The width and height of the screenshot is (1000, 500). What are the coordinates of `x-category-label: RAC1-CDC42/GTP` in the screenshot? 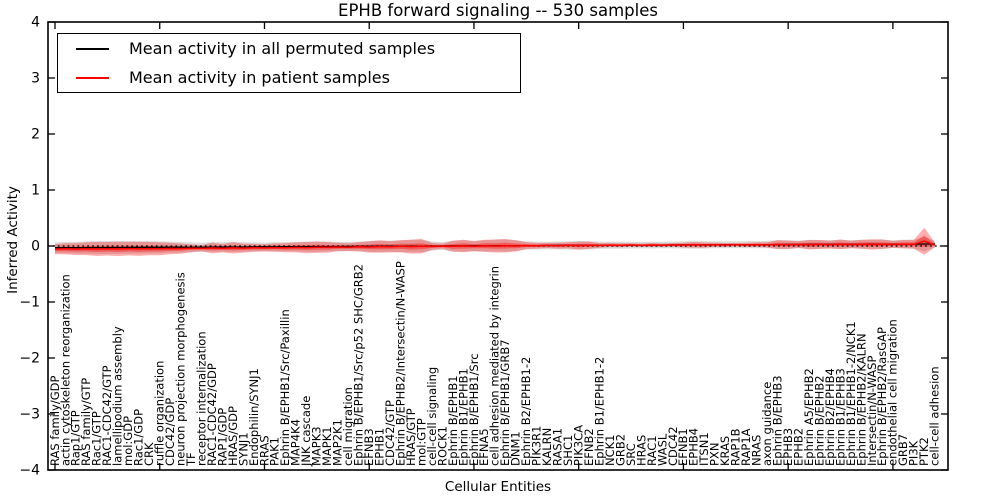 It's located at (107, 415).